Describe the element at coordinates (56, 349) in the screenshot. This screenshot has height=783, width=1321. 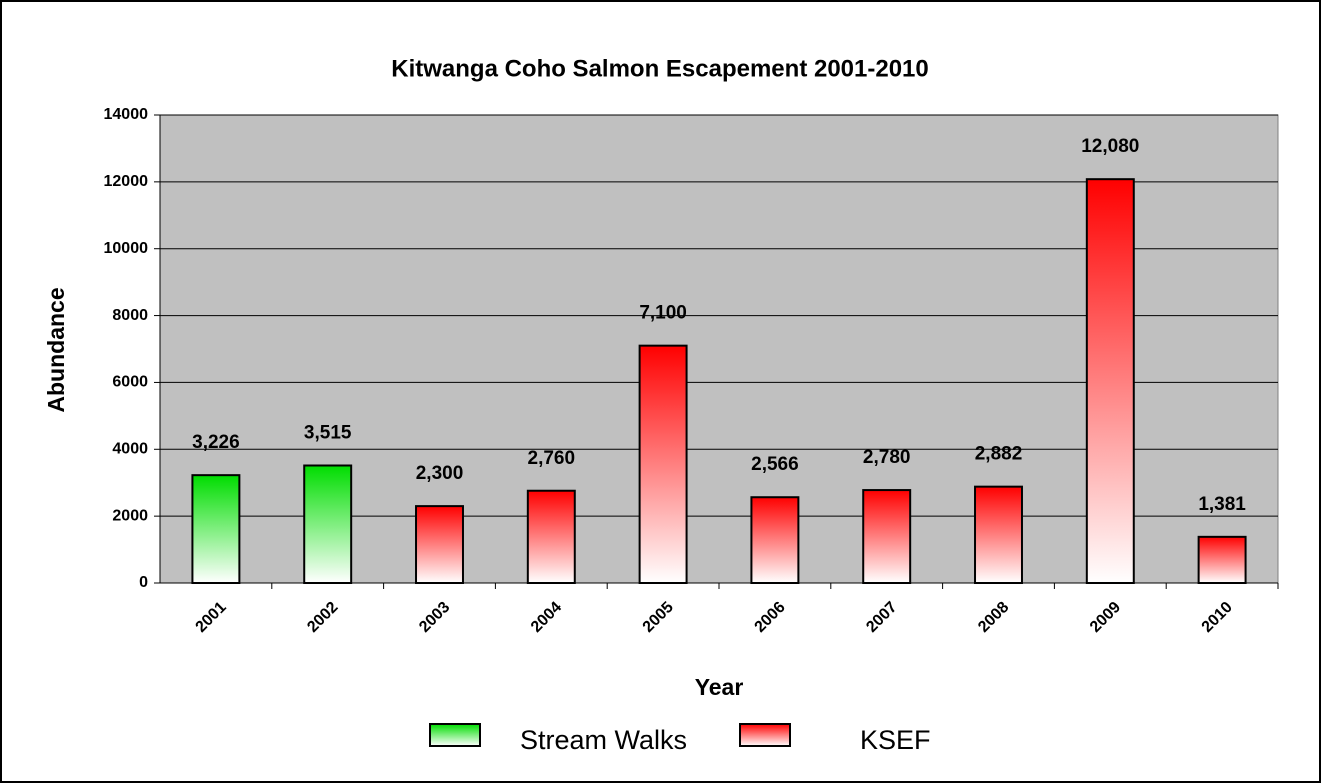
I see `y-axis-label: Abundance` at that location.